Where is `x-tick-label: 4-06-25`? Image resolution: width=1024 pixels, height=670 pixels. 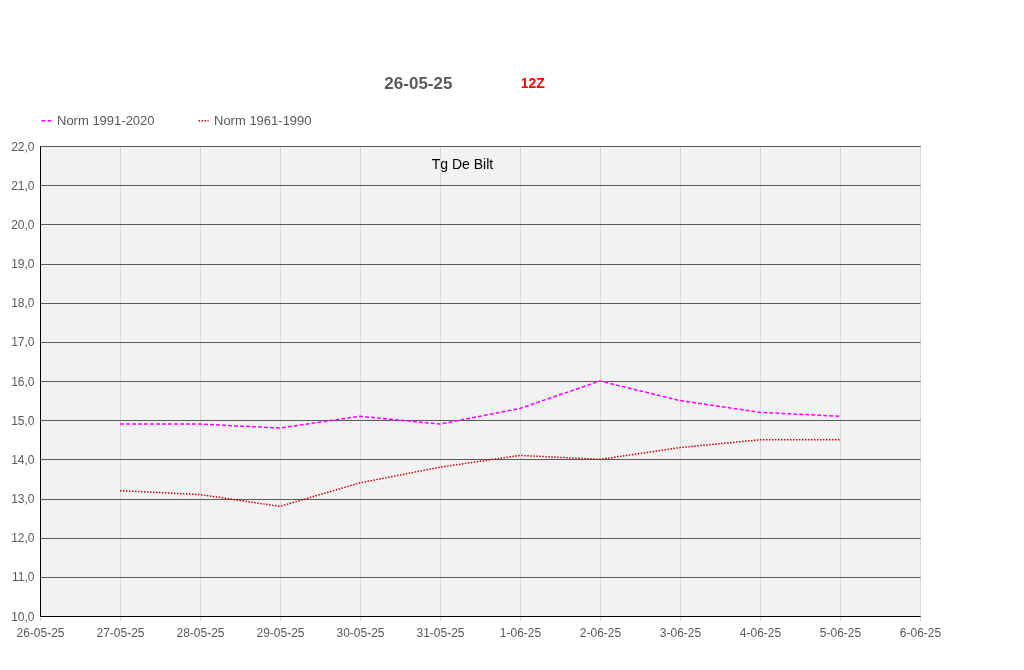 x-tick-label: 4-06-25 is located at coordinates (760, 632).